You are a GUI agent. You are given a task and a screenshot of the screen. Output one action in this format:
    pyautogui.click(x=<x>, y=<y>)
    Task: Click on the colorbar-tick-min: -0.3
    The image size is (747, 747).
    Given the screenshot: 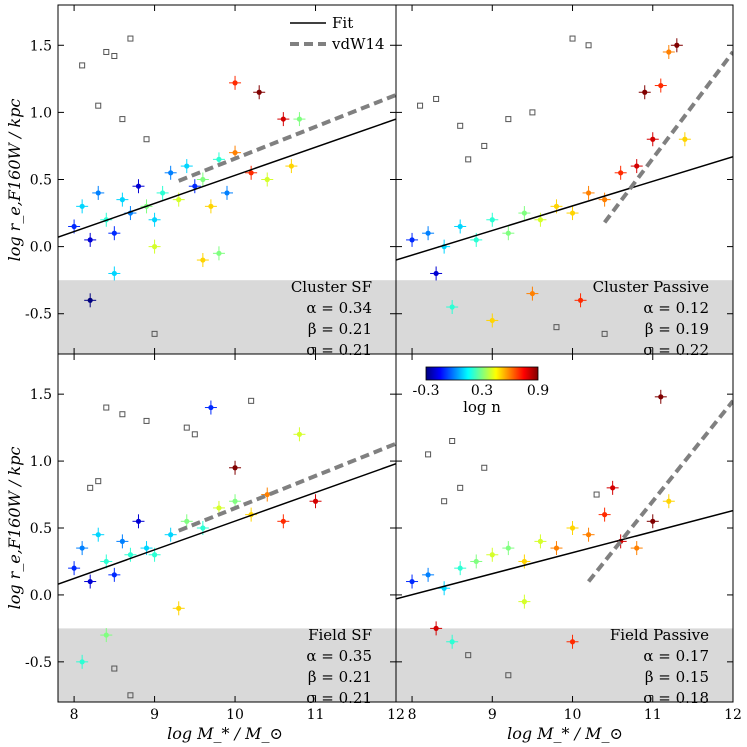 What is the action you would take?
    pyautogui.click(x=426, y=391)
    